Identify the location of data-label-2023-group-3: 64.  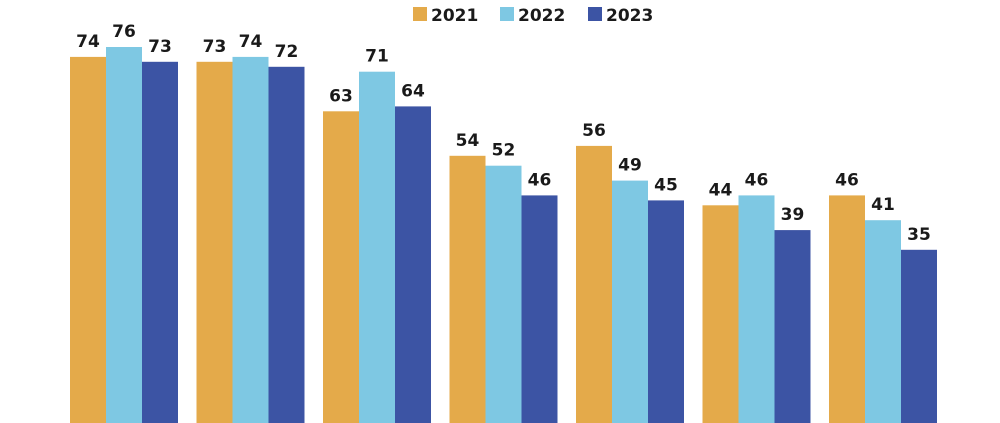
(413, 91).